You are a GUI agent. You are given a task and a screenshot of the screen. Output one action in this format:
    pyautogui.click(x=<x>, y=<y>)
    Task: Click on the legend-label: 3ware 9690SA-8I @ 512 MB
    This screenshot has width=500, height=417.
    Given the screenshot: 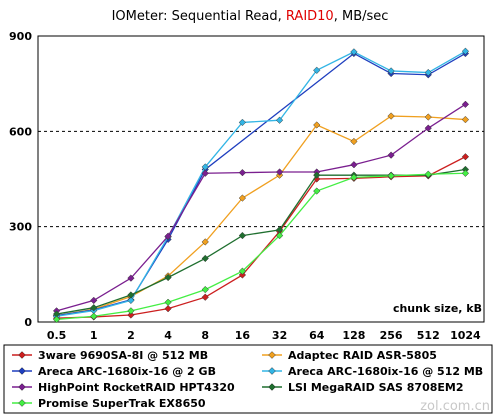 What is the action you would take?
    pyautogui.click(x=123, y=355)
    